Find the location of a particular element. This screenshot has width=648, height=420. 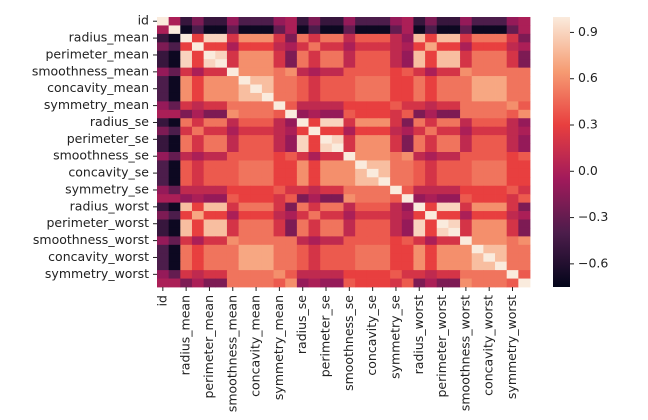

x-tick-label: perimeter_worst is located at coordinates (441, 346).